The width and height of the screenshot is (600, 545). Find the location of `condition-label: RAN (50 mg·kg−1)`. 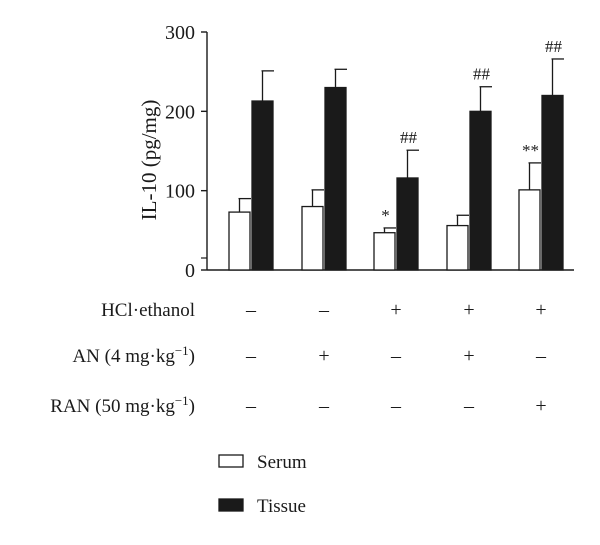

condition-label: RAN (50 mg·kg−1) is located at coordinates (122, 405).